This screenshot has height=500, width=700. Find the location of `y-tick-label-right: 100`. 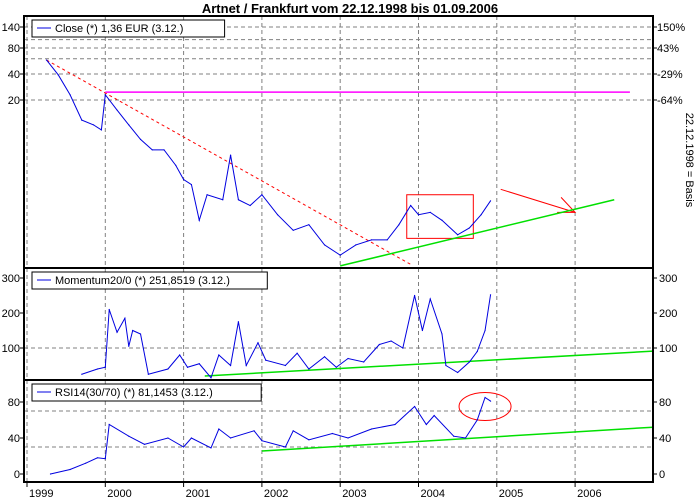

y-tick-label-right: 100 is located at coordinates (668, 349).